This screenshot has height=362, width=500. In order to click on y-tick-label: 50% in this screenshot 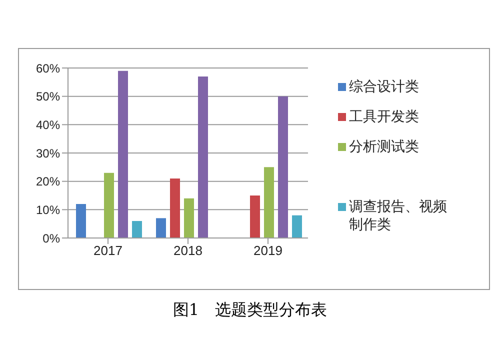, I will do `click(48, 97)`.